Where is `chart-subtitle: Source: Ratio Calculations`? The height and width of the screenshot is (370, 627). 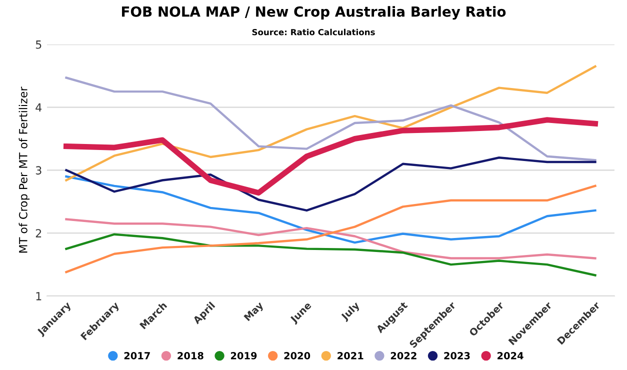
chart-subtitle: Source: Ratio Calculations is located at coordinates (313, 32).